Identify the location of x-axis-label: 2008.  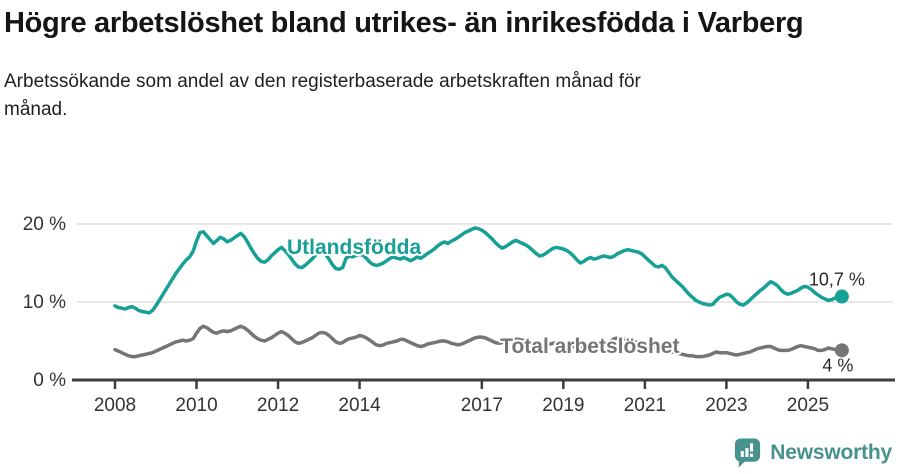
(115, 405).